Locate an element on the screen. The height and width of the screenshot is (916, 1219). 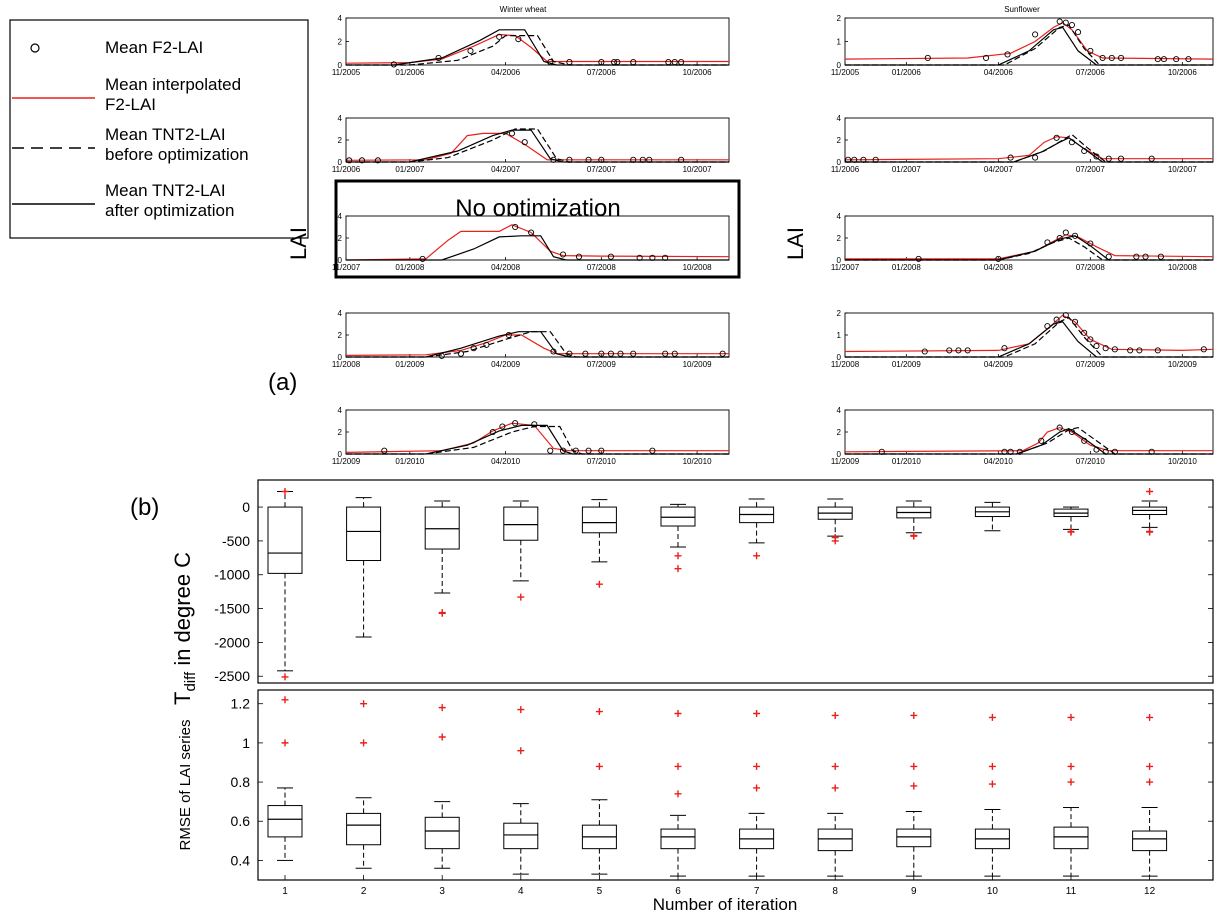
lai-xtick-label: 11/2005 is located at coordinates (346, 72).